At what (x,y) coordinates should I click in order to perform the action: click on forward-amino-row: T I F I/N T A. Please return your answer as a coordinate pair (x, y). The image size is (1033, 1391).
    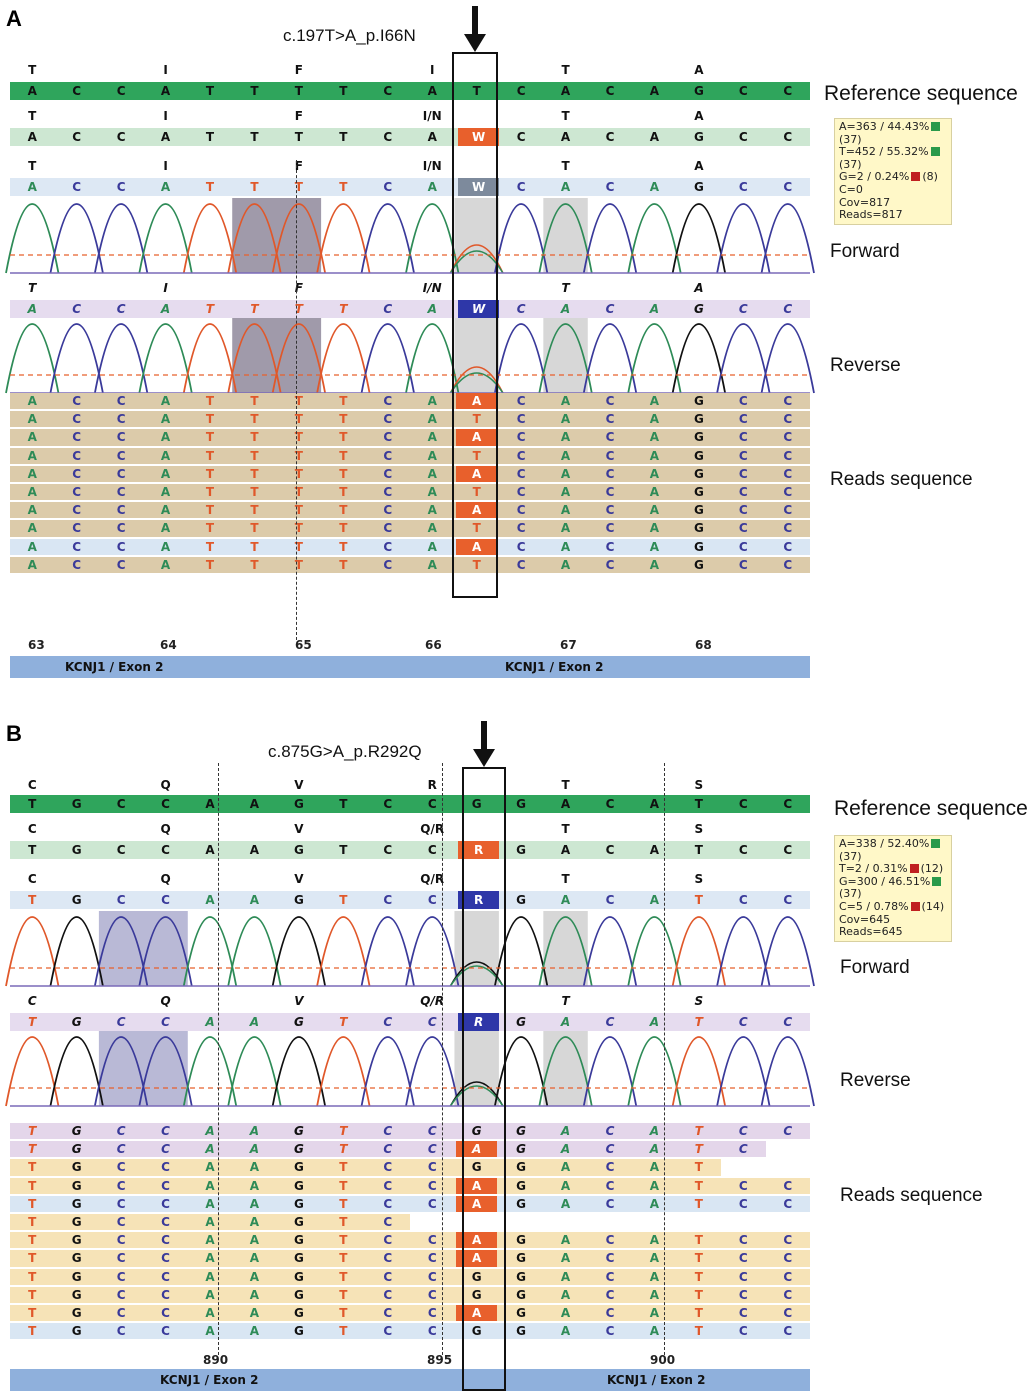
    Looking at the image, I should click on (410, 166).